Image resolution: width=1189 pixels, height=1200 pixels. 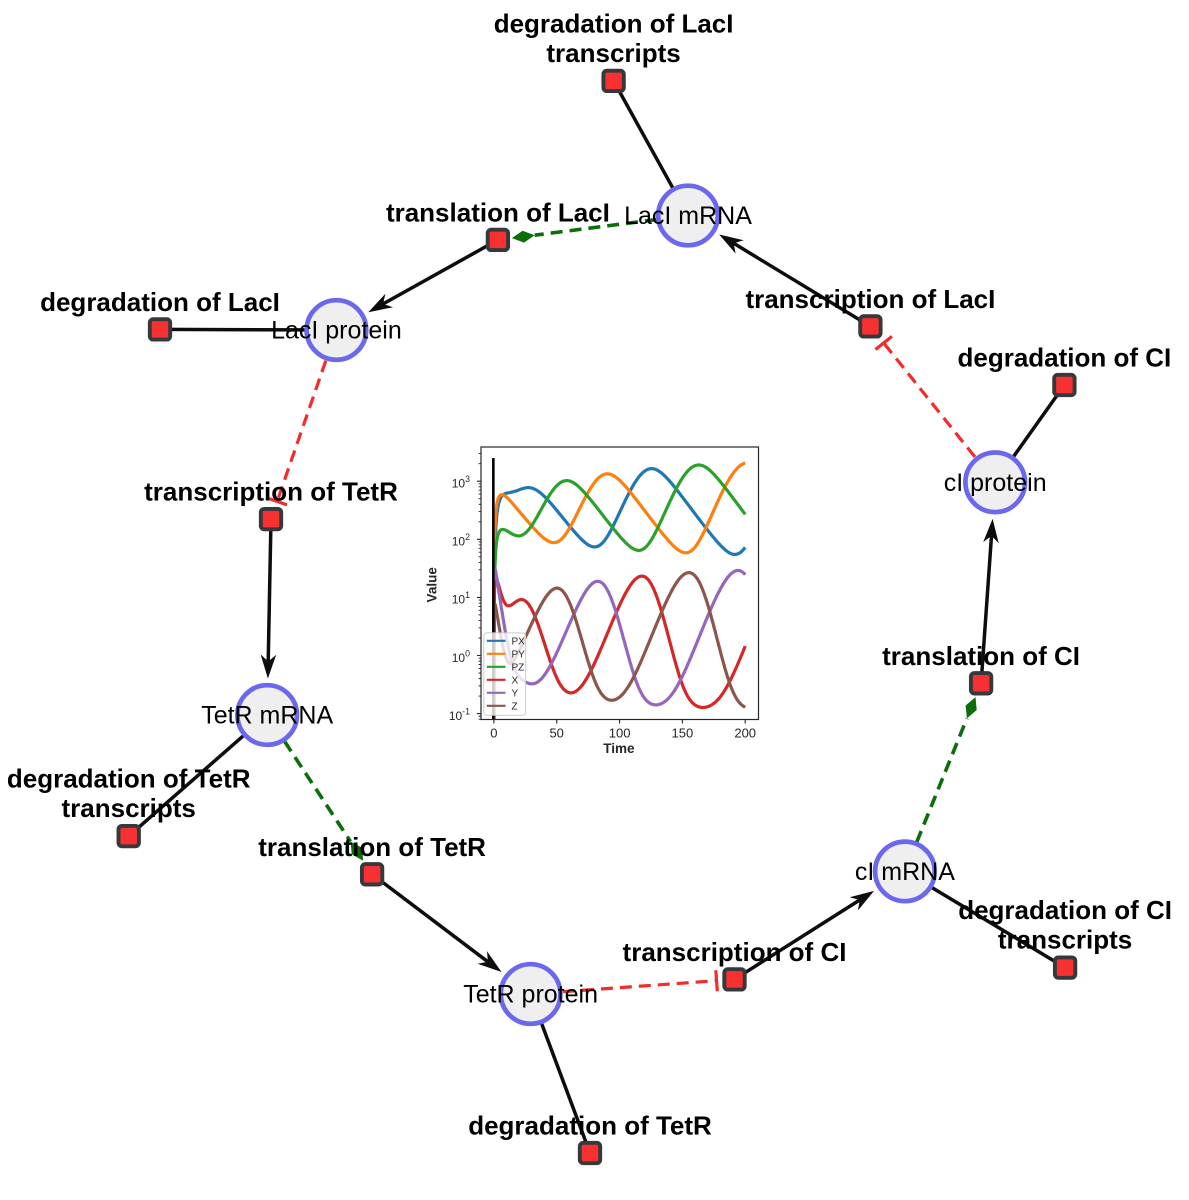 I want to click on svg-text: PZ, so click(x=518, y=667).